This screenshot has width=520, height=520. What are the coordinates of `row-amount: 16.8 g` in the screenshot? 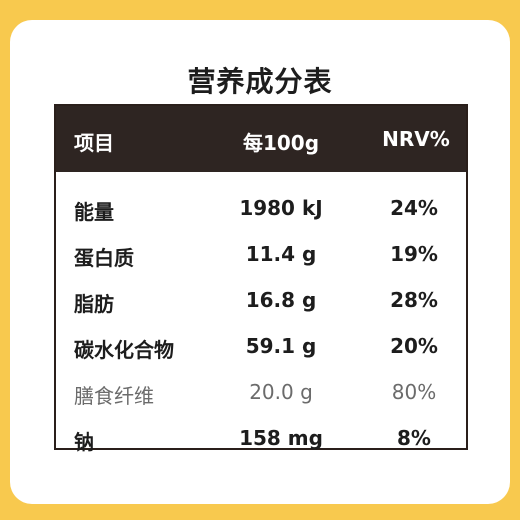 It's located at (281, 300).